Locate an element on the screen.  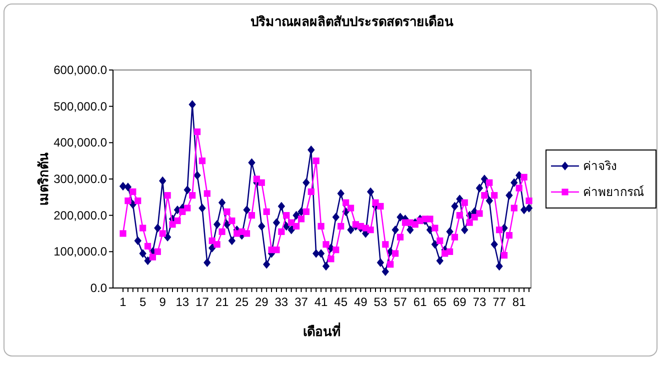
x-tick-label: 45 is located at coordinates (341, 302).